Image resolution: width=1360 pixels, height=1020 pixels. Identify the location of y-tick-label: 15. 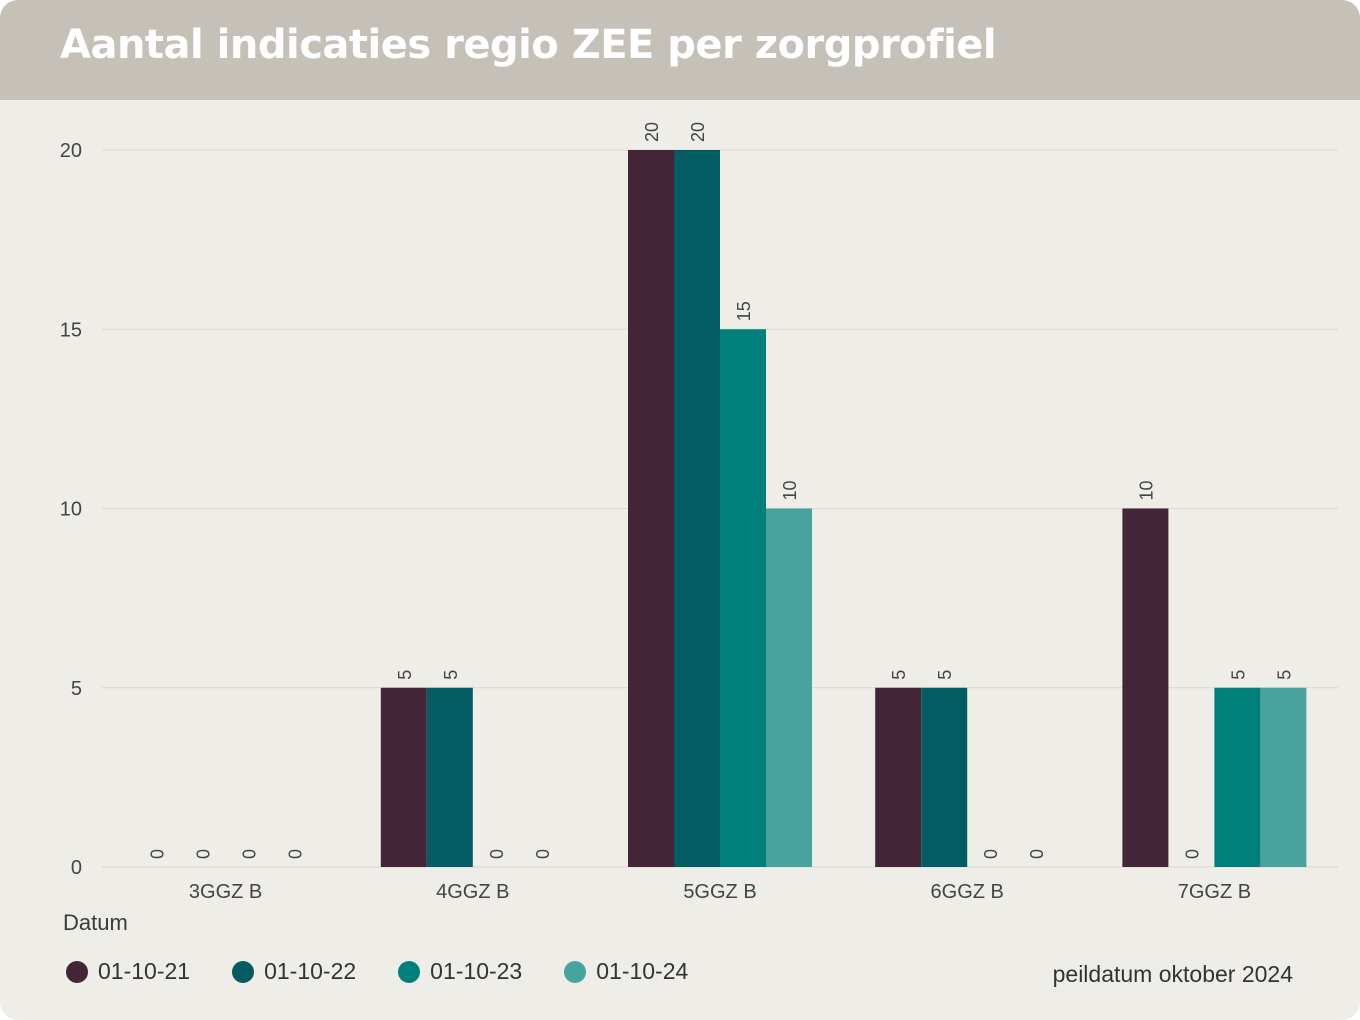
(71, 330).